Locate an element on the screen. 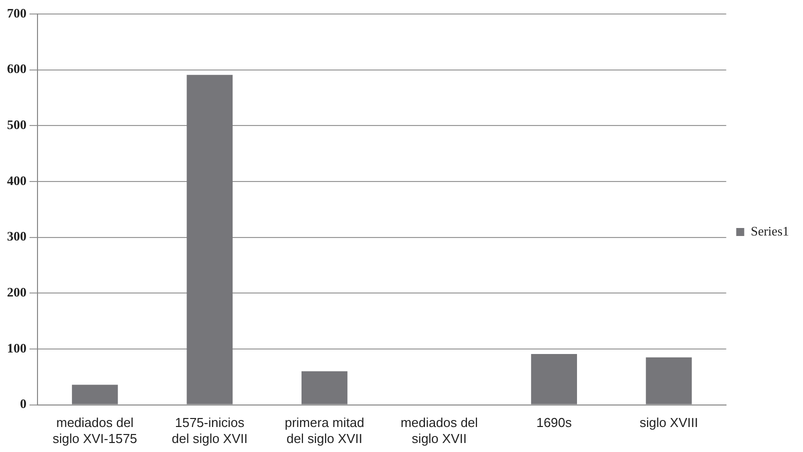  x-tick-label: 1575-inicios del siglo XVII is located at coordinates (210, 430).